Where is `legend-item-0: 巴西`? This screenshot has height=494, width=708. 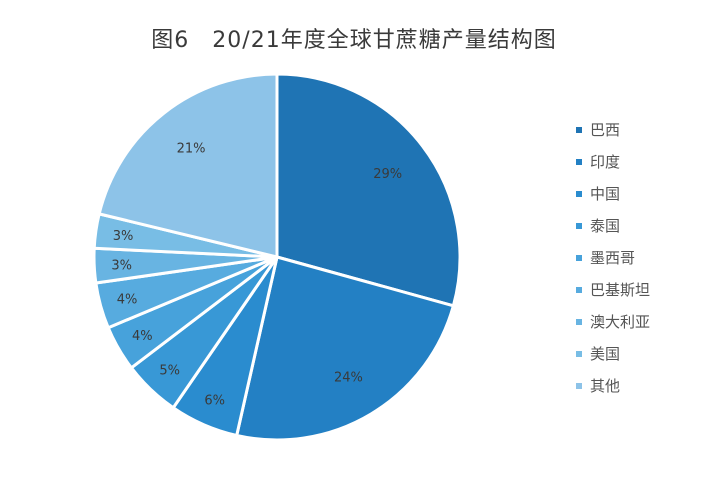 legend-item-0: 巴西 is located at coordinates (613, 130).